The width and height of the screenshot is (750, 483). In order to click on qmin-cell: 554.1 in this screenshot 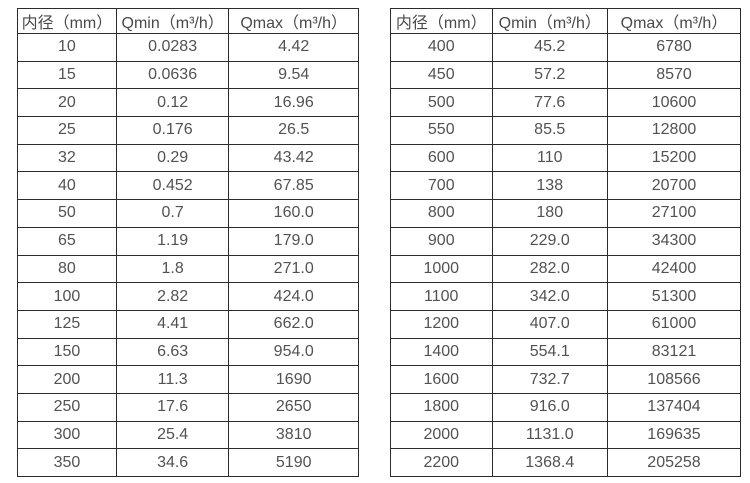, I will do `click(549, 352)`.